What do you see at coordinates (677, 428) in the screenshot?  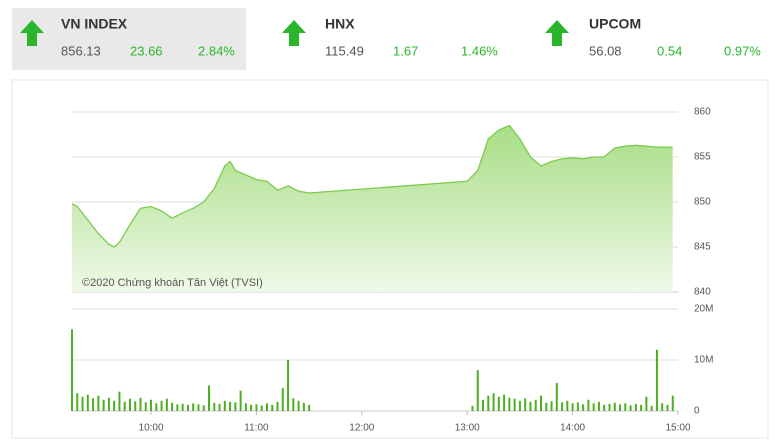 I see `x-tick-label: 15:00` at bounding box center [677, 428].